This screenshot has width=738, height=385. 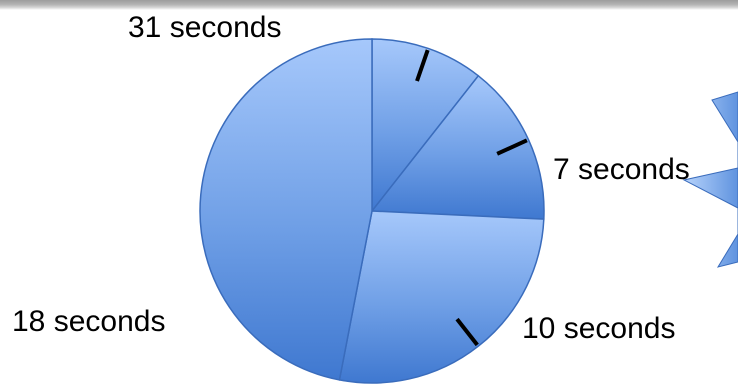 I want to click on leader-line-18-seconds, so click(x=467, y=332).